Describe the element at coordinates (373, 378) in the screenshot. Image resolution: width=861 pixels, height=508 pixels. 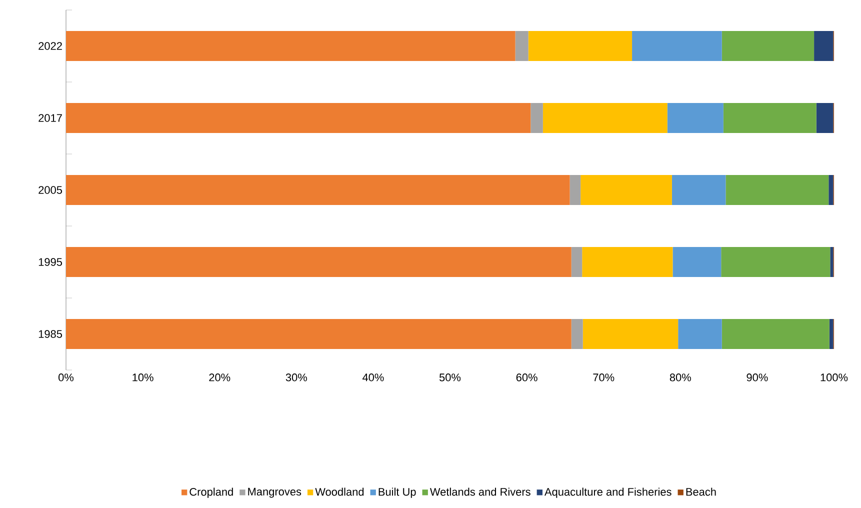
I see `x-tick-label: 40%` at that location.